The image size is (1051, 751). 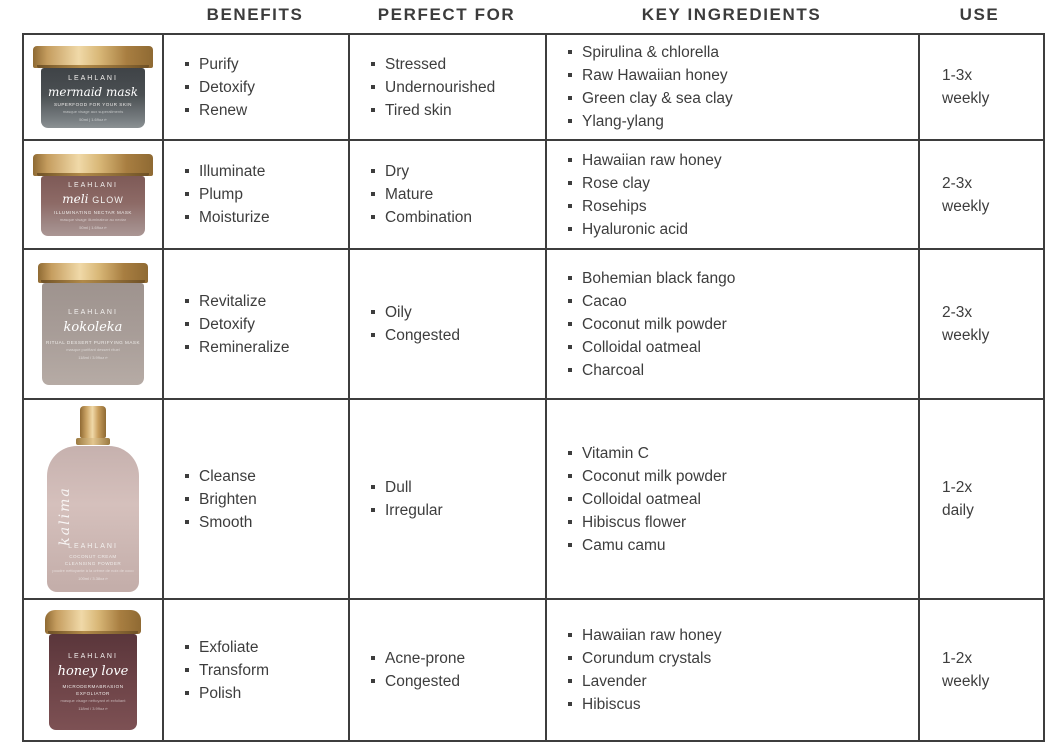 What do you see at coordinates (740, 75) in the screenshot?
I see `list-item: Raw Hawaiian honey` at bounding box center [740, 75].